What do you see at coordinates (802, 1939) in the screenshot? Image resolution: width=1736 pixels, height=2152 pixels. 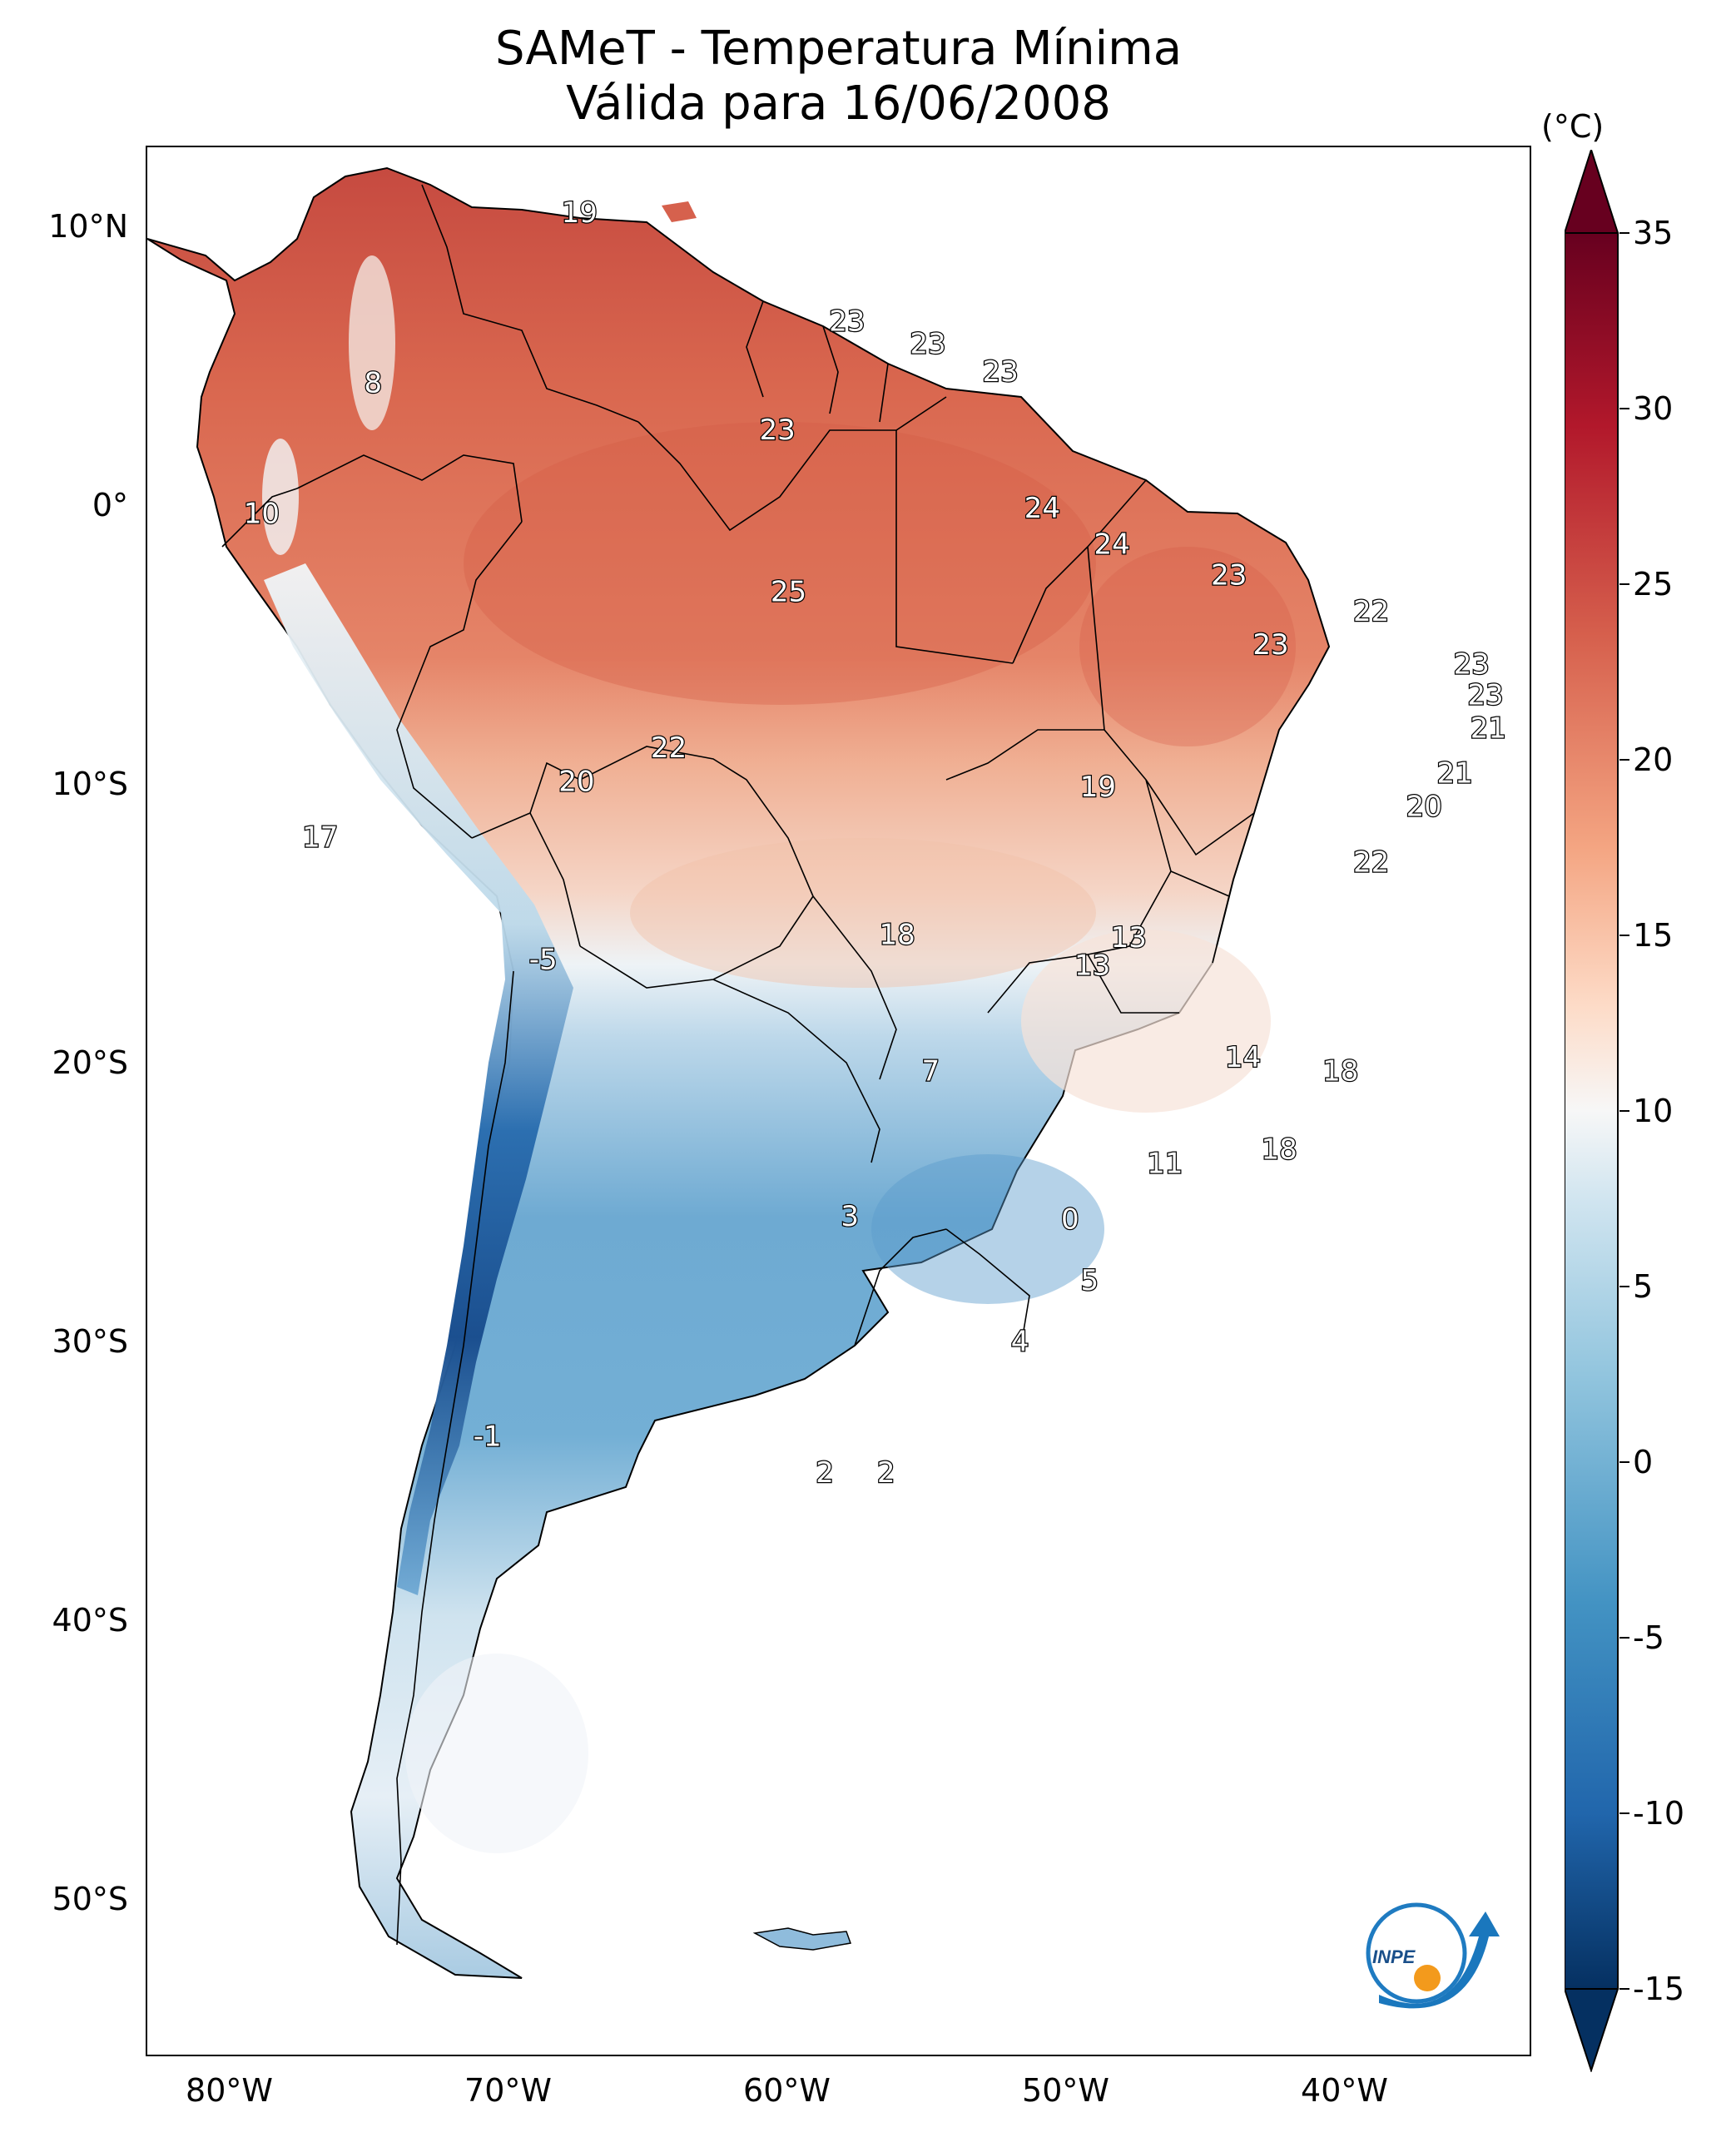 I see `falkland-islands` at bounding box center [802, 1939].